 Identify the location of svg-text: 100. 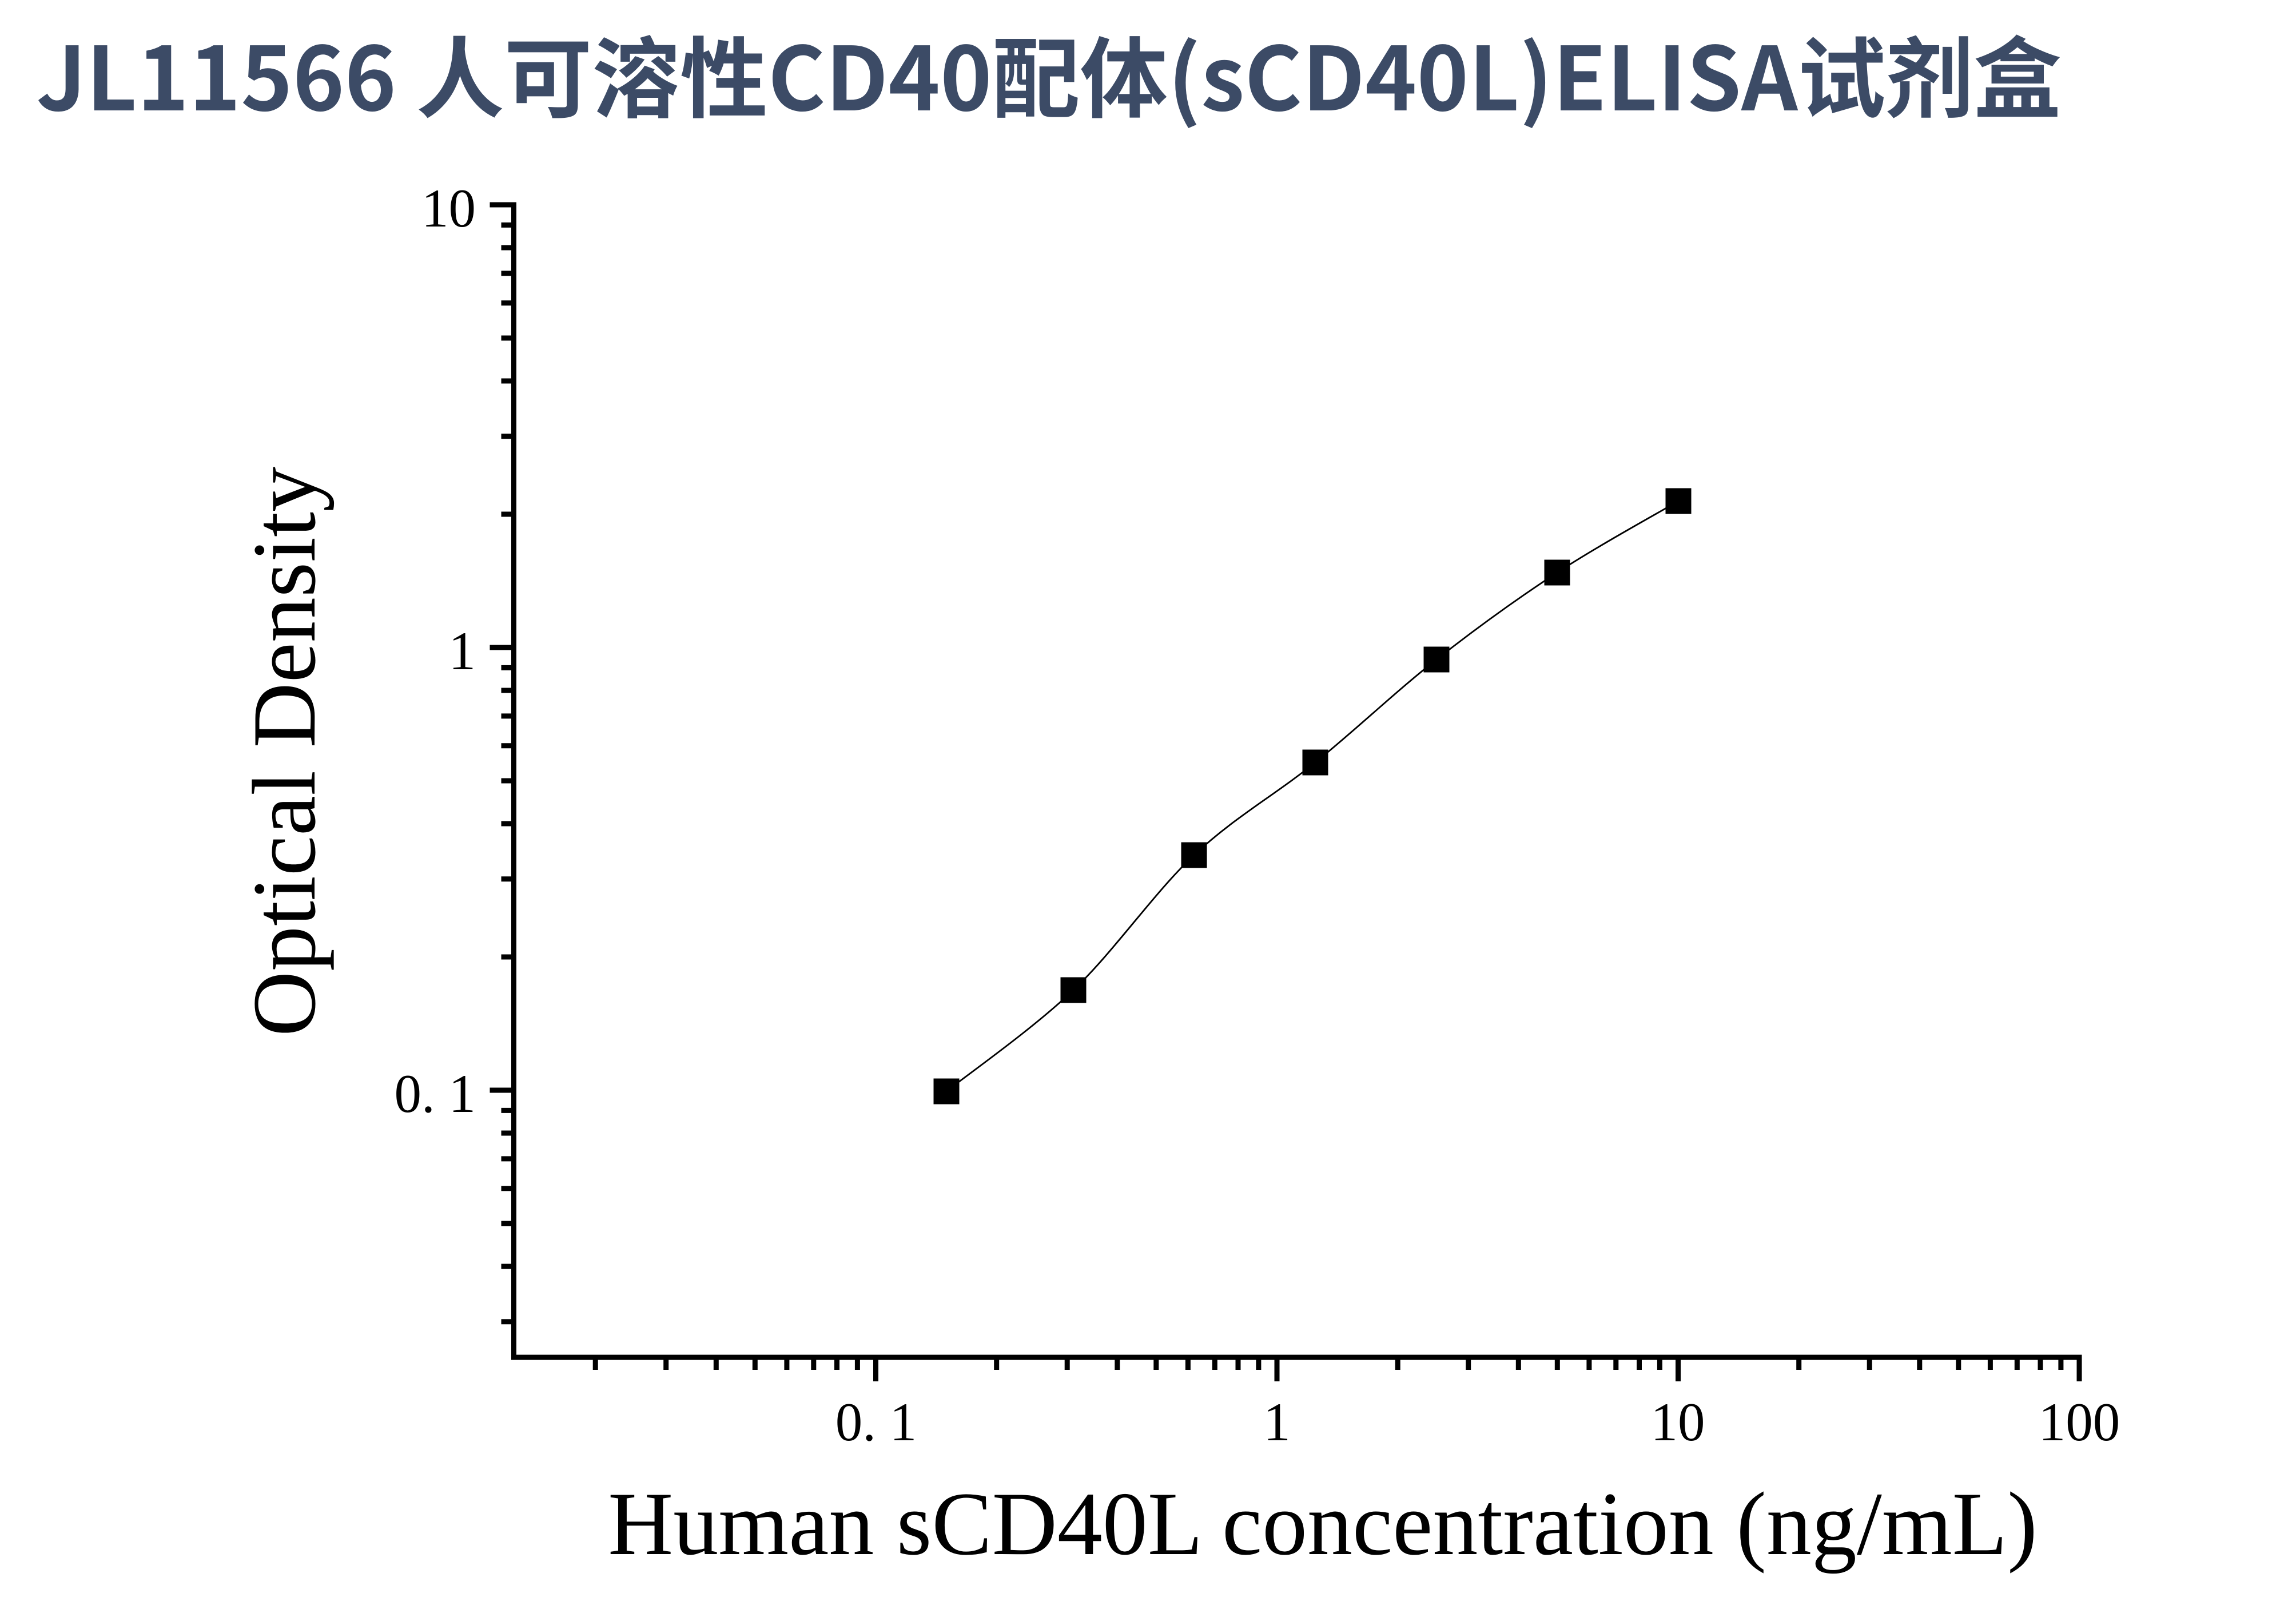
(2079, 1422).